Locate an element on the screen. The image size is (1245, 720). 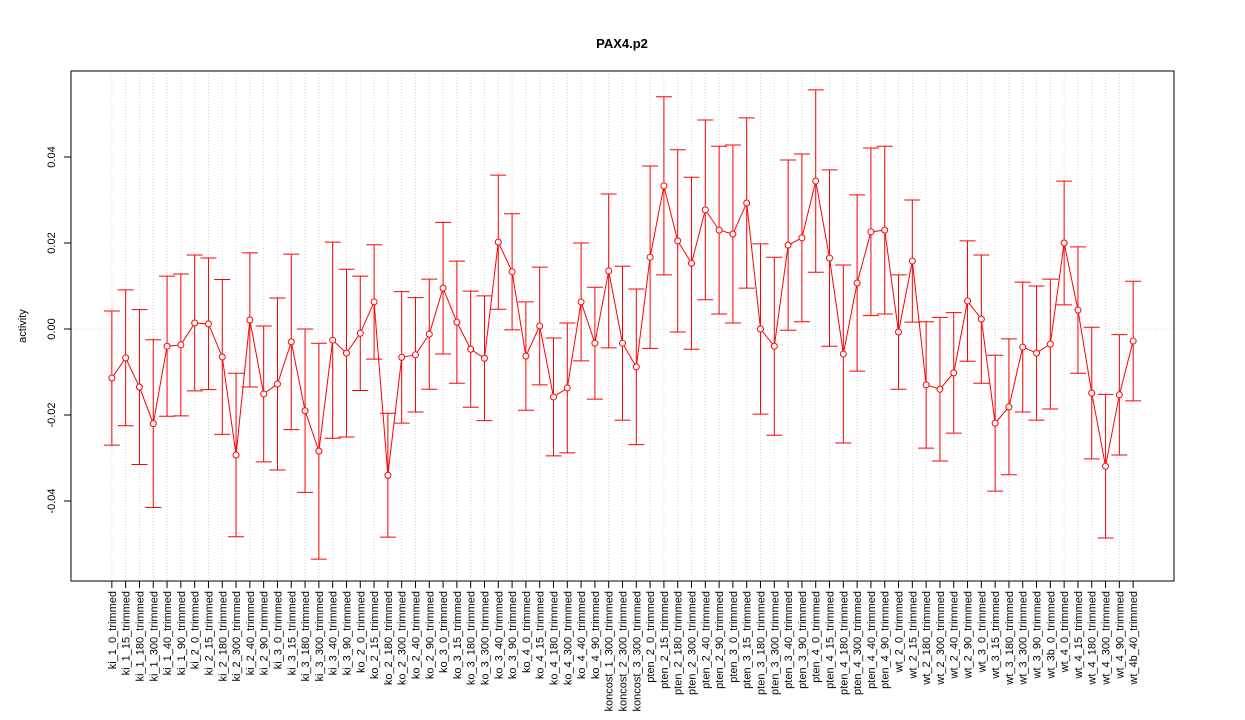
x-tick-label: pten_2_300_trimmed is located at coordinates (693, 643).